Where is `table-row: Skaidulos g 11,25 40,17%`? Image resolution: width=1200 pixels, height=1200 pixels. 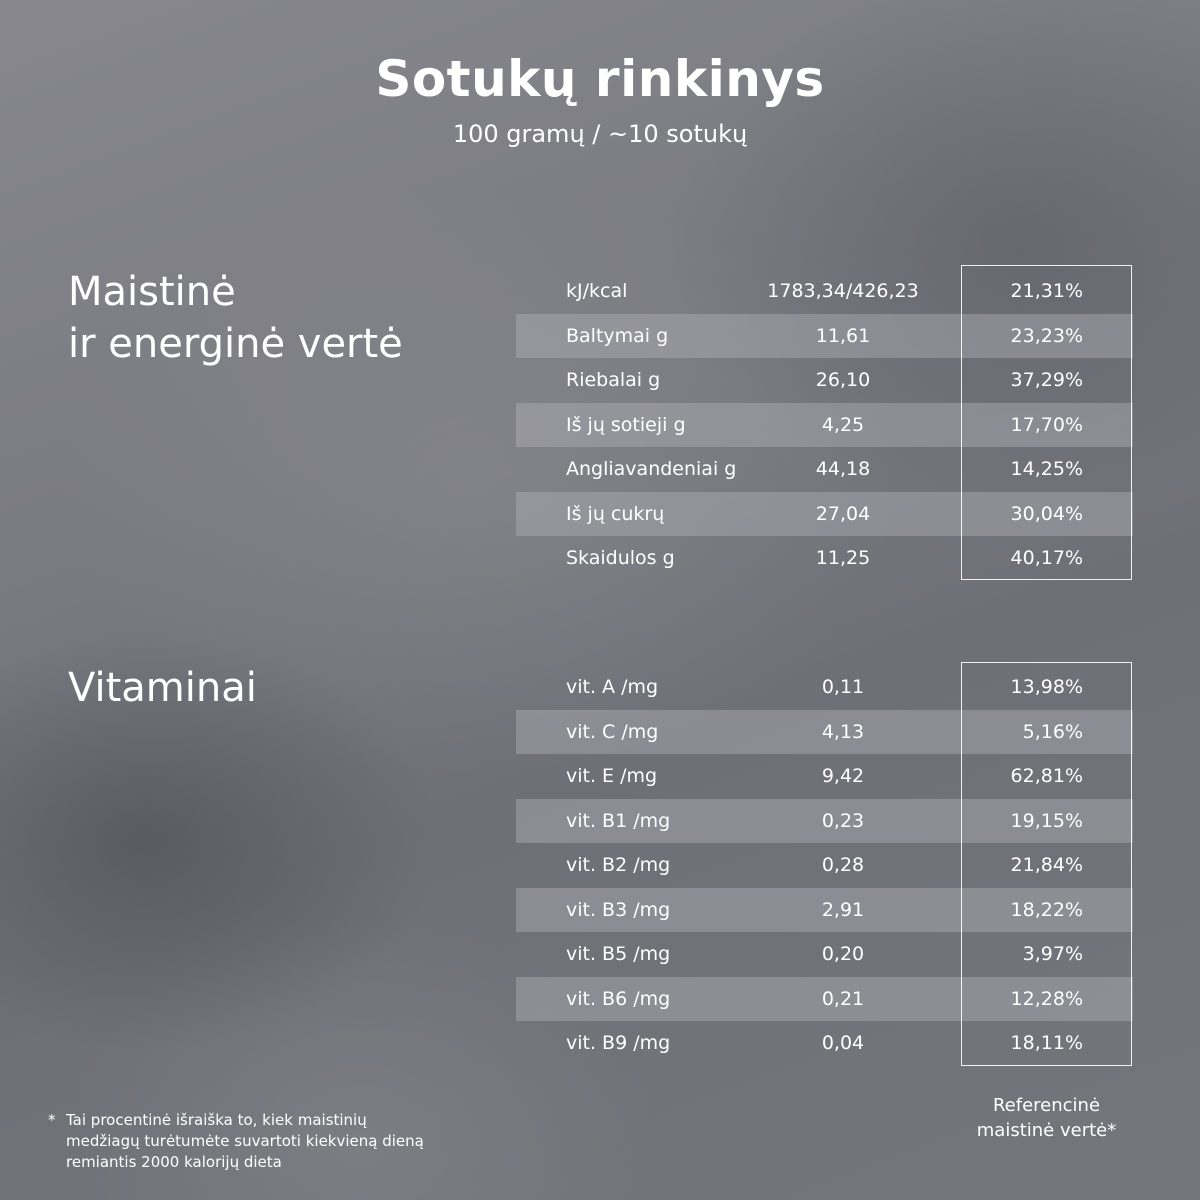
table-row: Skaidulos g 11,25 40,17% is located at coordinates (824, 558).